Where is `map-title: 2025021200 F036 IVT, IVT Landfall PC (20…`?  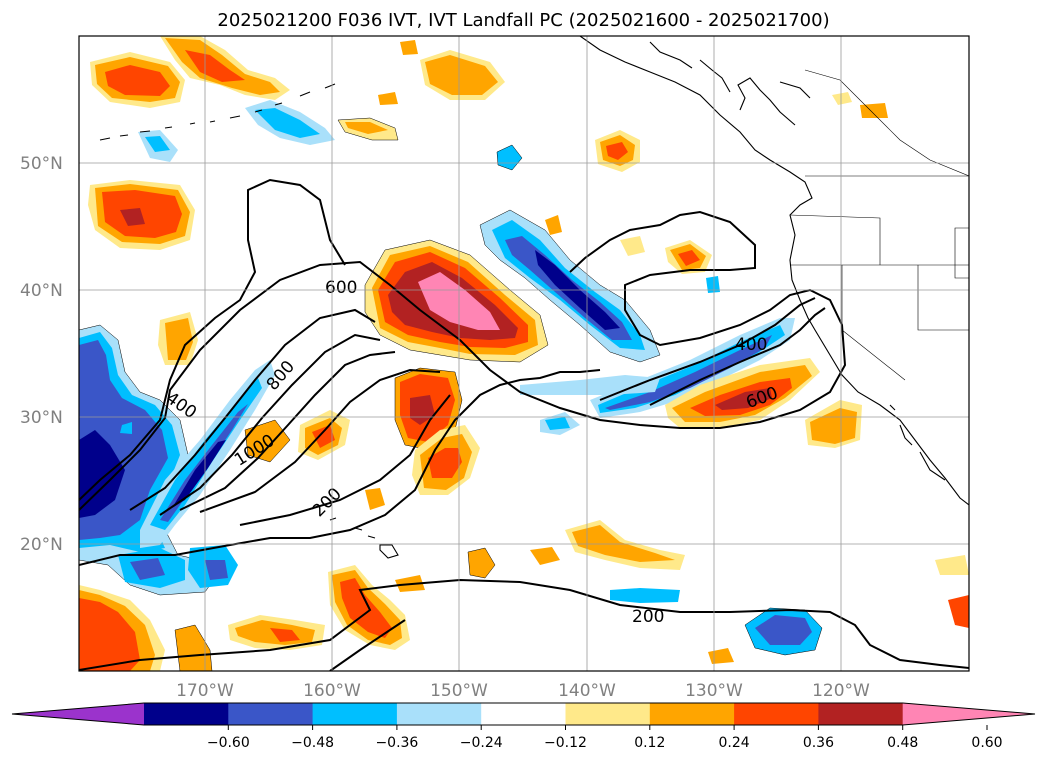
map-title: 2025021200 F036 IVT, IVT Landfall PC (20… is located at coordinates (523, 20).